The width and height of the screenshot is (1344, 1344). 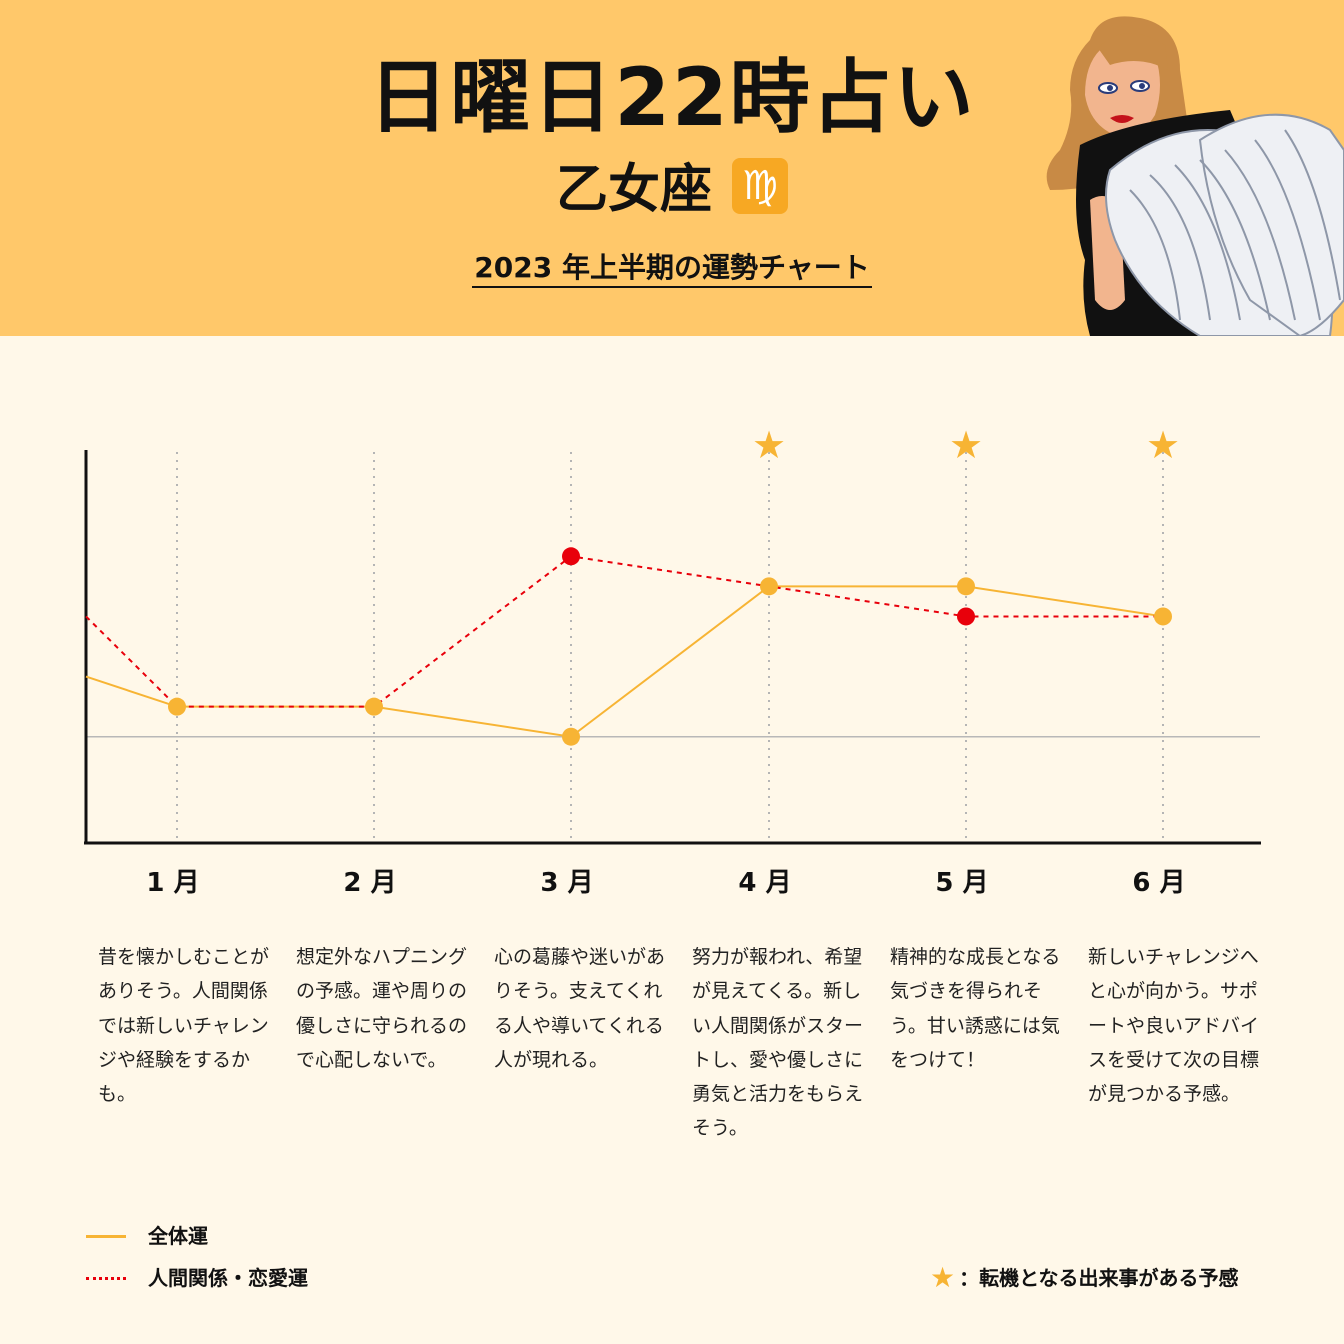 I want to click on legend-solid-line, so click(x=106, y=1236).